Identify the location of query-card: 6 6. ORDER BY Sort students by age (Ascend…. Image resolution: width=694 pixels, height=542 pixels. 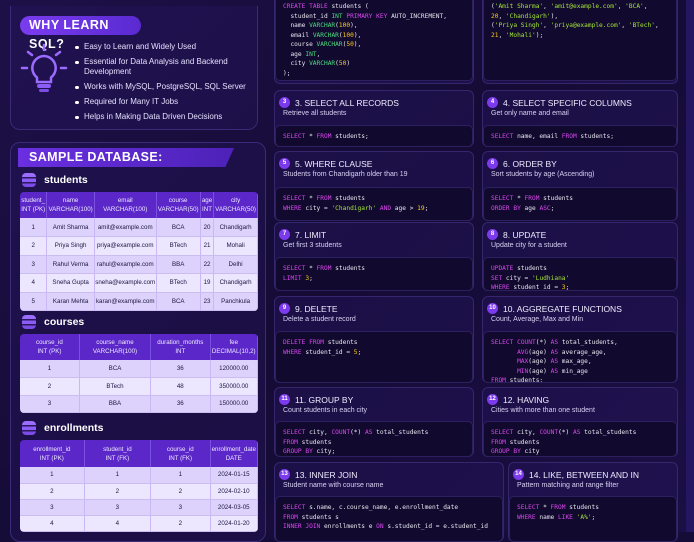
(580, 186).